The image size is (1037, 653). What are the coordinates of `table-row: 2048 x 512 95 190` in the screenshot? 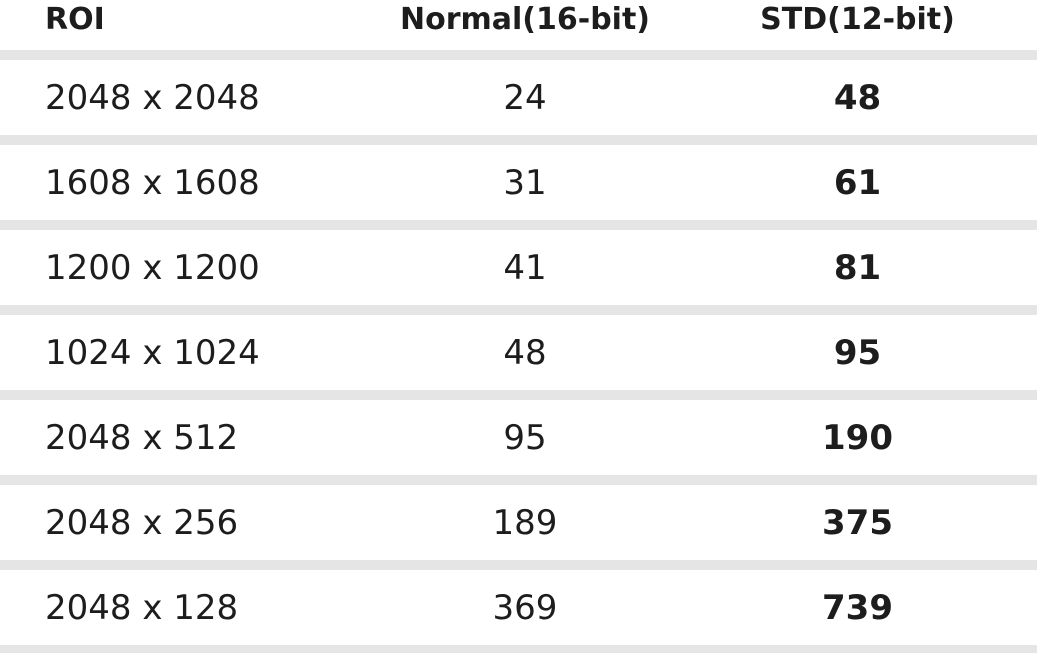 It's located at (518, 437).